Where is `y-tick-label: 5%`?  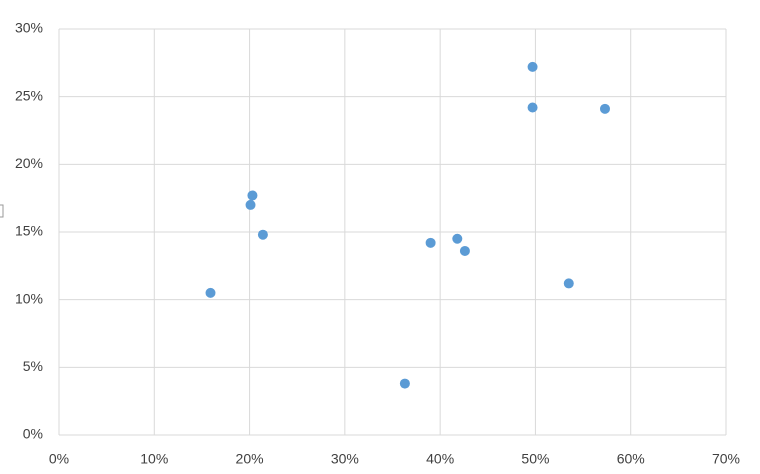 y-tick-label: 5% is located at coordinates (33, 366).